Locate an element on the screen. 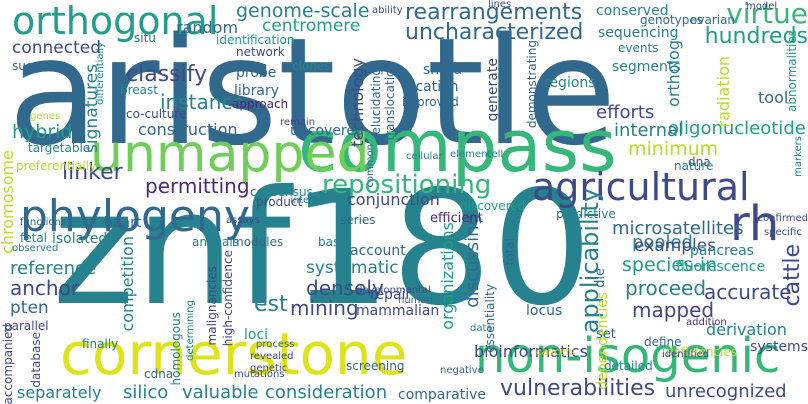 Image resolution: width=808 pixels, height=404 pixels. word-discussing: discussing is located at coordinates (472, 261).